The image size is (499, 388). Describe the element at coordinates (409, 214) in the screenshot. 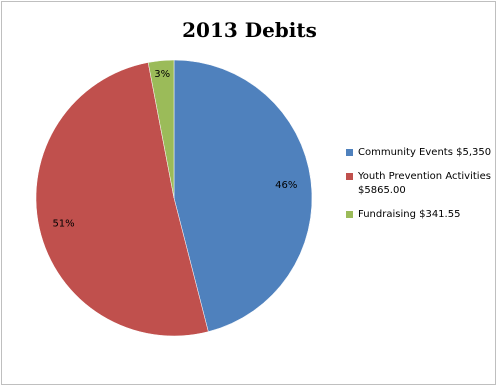

I see `legend-label: Fundraising $341.55` at that location.